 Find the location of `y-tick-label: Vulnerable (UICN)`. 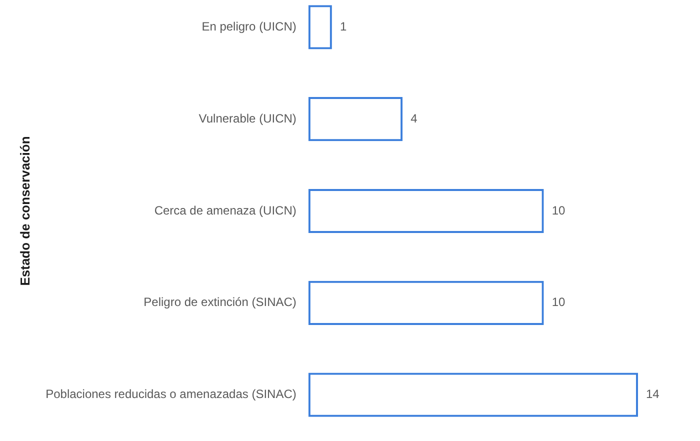

y-tick-label: Vulnerable (UICN) is located at coordinates (247, 118).